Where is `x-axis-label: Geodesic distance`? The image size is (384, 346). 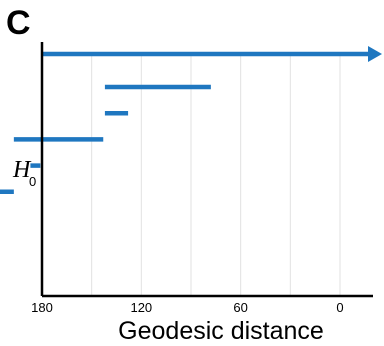
x-axis-label: Geodesic distance is located at coordinates (221, 331).